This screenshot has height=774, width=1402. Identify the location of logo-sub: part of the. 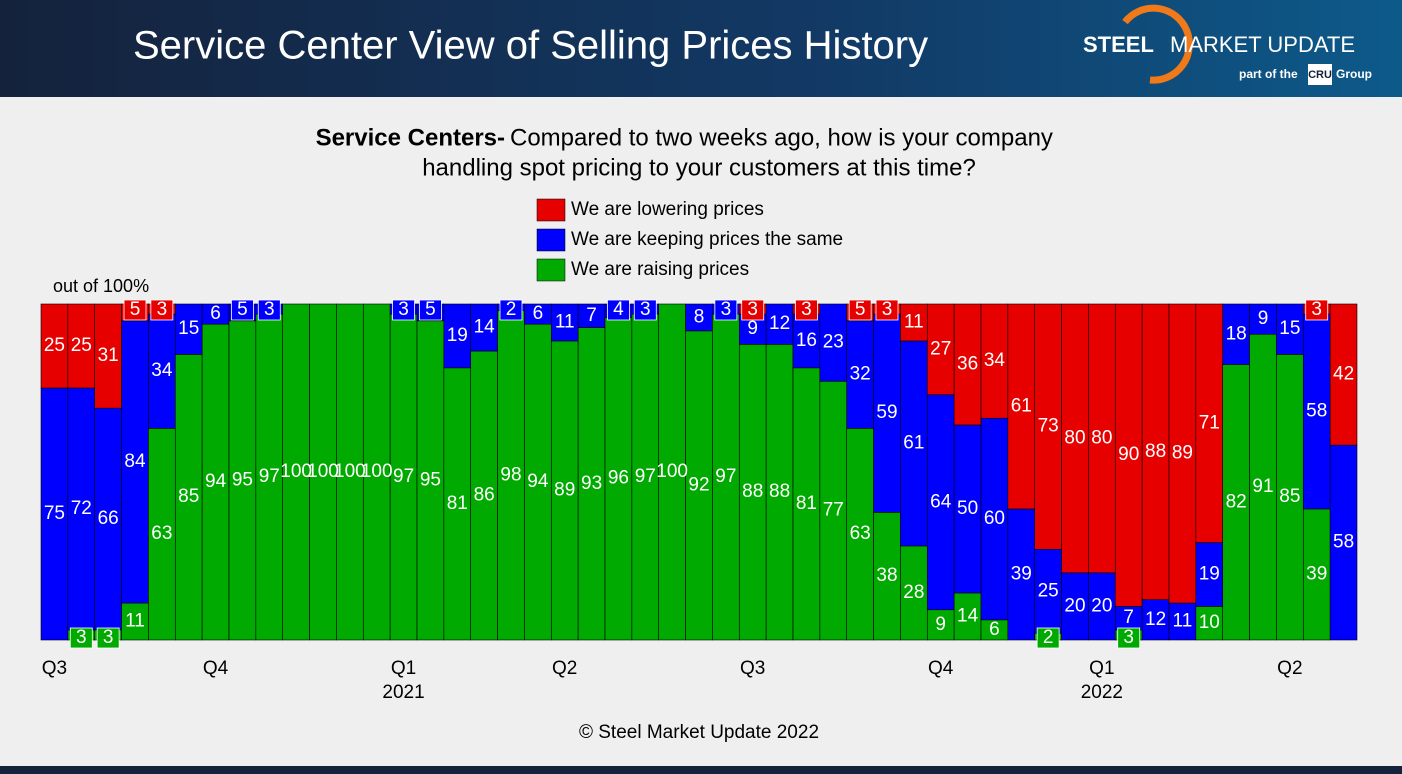
(1268, 74).